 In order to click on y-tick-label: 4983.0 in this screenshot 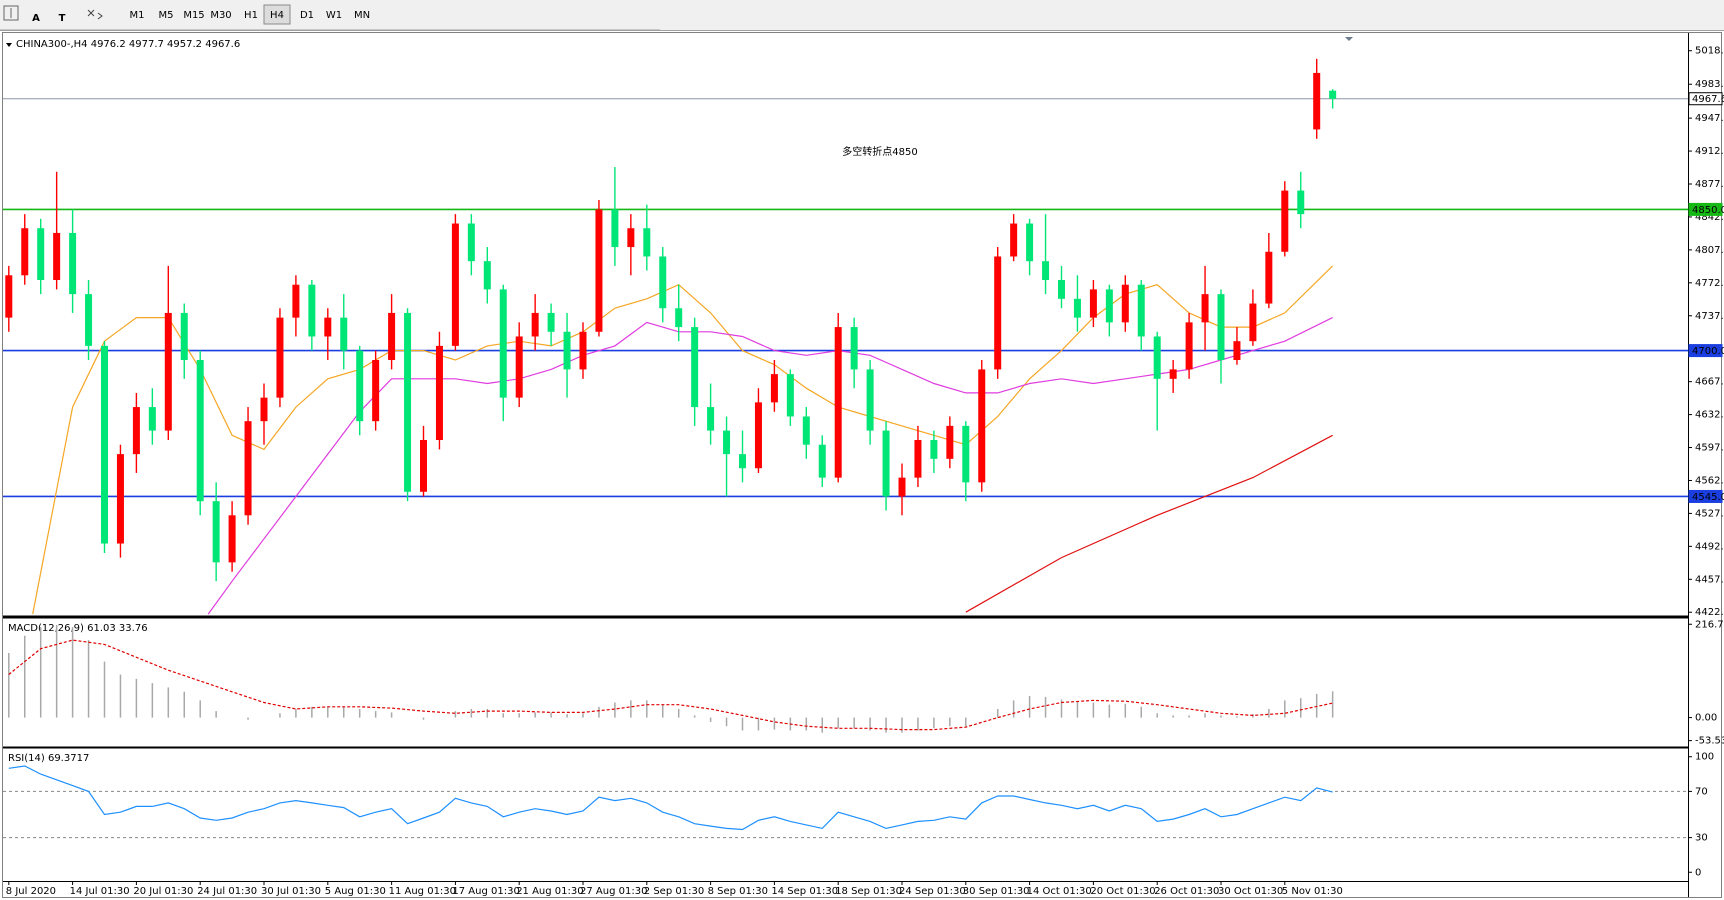, I will do `click(1709, 84)`.